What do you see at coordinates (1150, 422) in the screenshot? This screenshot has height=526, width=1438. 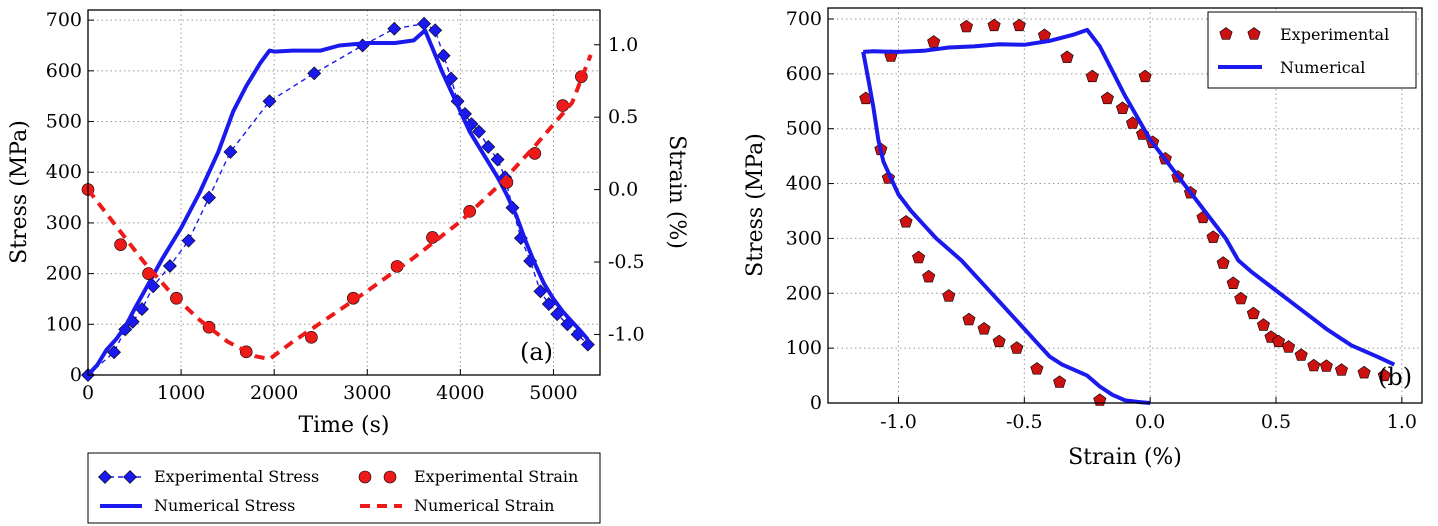 I see `chart-b-x-tick-label: 0.0` at bounding box center [1150, 422].